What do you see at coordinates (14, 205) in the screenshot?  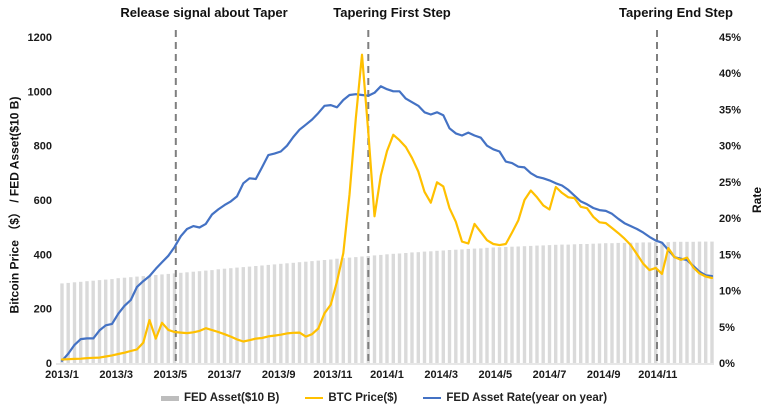 I see `left-axis-title: Bitcoin Price （$） / FED Asset($10 B)` at bounding box center [14, 205].